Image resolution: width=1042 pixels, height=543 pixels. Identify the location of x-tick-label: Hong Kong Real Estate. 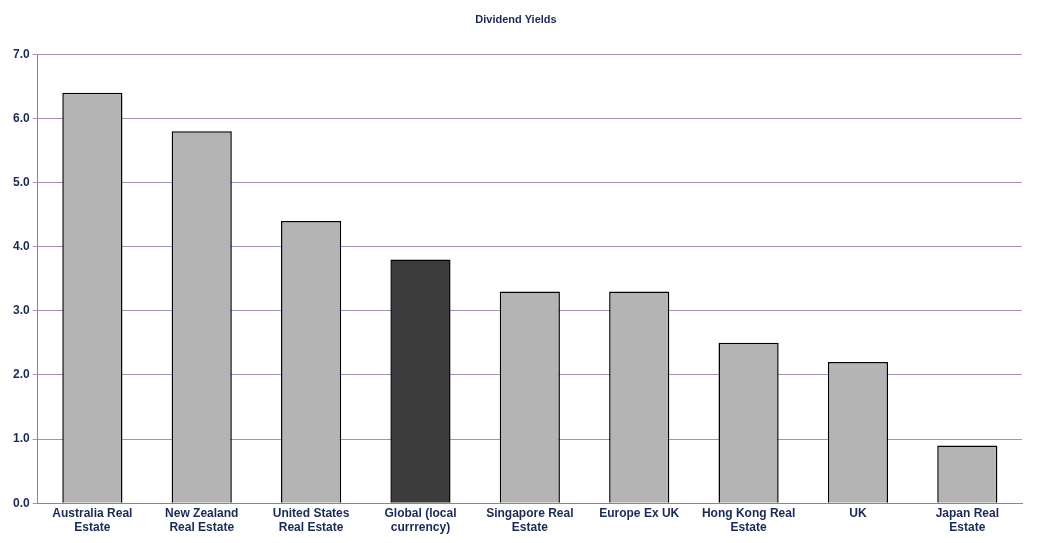
(748, 520).